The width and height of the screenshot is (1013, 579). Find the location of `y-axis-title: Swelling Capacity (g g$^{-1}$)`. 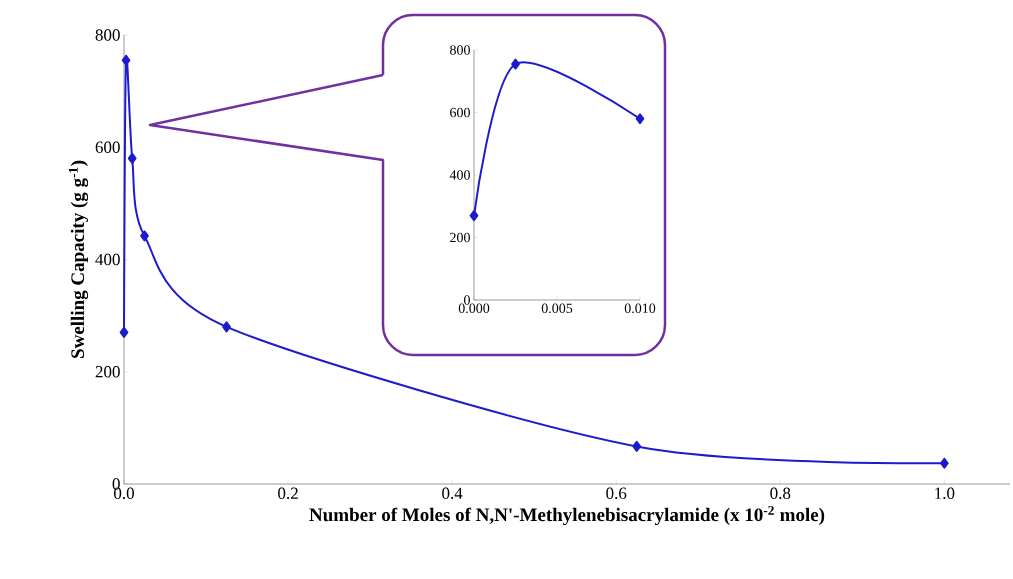

y-axis-title: Swelling Capacity (g g$^{-1}$) is located at coordinates (78, 259).